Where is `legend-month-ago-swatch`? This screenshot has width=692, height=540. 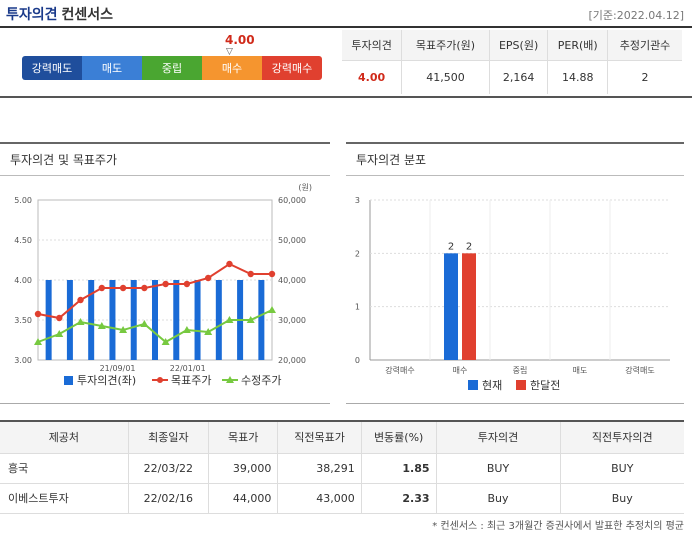
legend-month-ago-swatch is located at coordinates (521, 385).